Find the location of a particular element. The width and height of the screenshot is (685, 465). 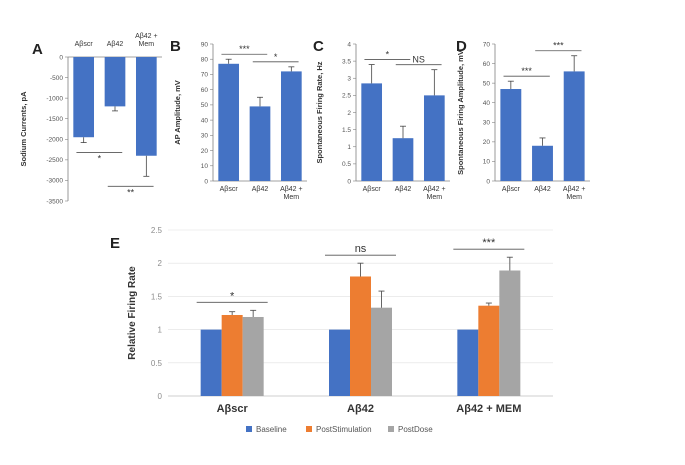

y-tick-label: -3000 is located at coordinates (54, 181).